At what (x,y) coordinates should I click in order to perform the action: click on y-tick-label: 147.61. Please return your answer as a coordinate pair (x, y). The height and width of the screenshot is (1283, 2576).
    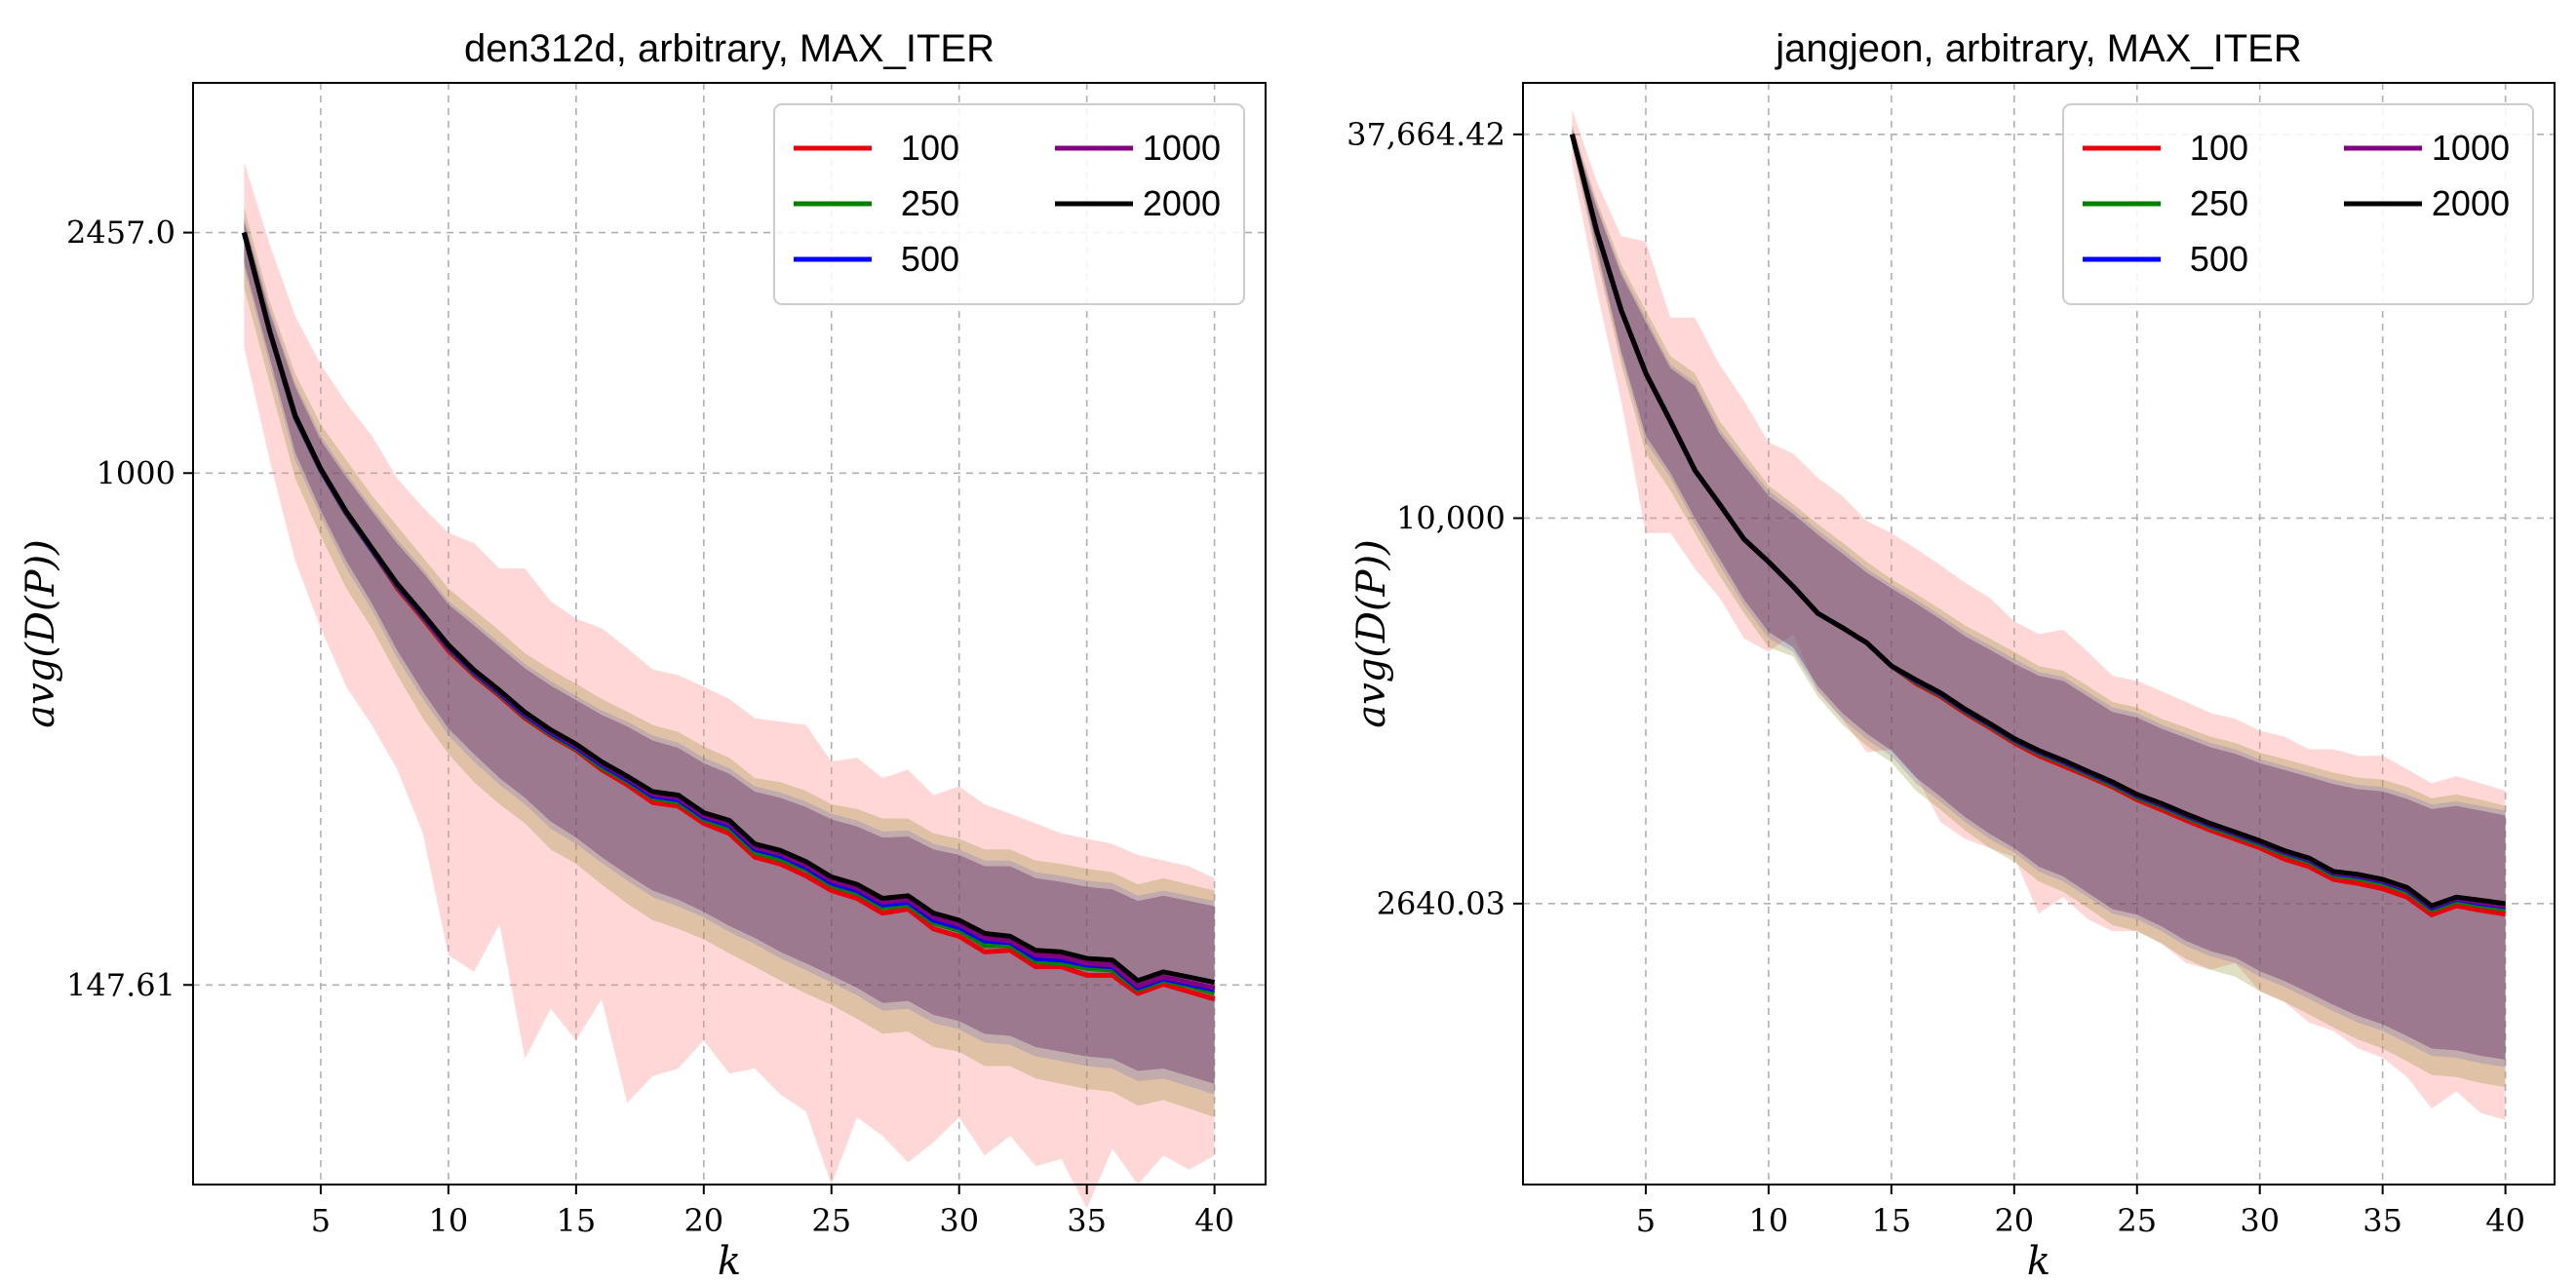
    Looking at the image, I should click on (121, 984).